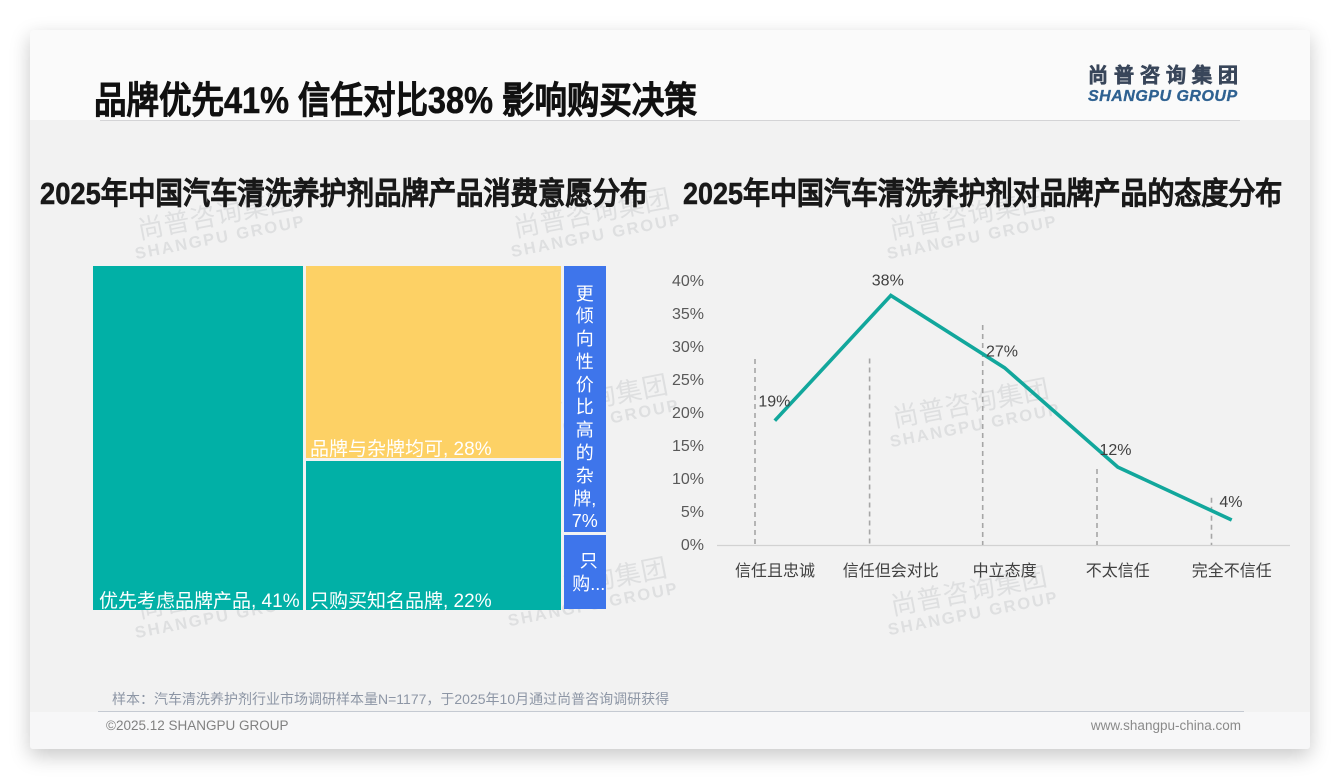  Describe the element at coordinates (1118, 571) in the screenshot. I see `svg-text: 不太信任` at that location.